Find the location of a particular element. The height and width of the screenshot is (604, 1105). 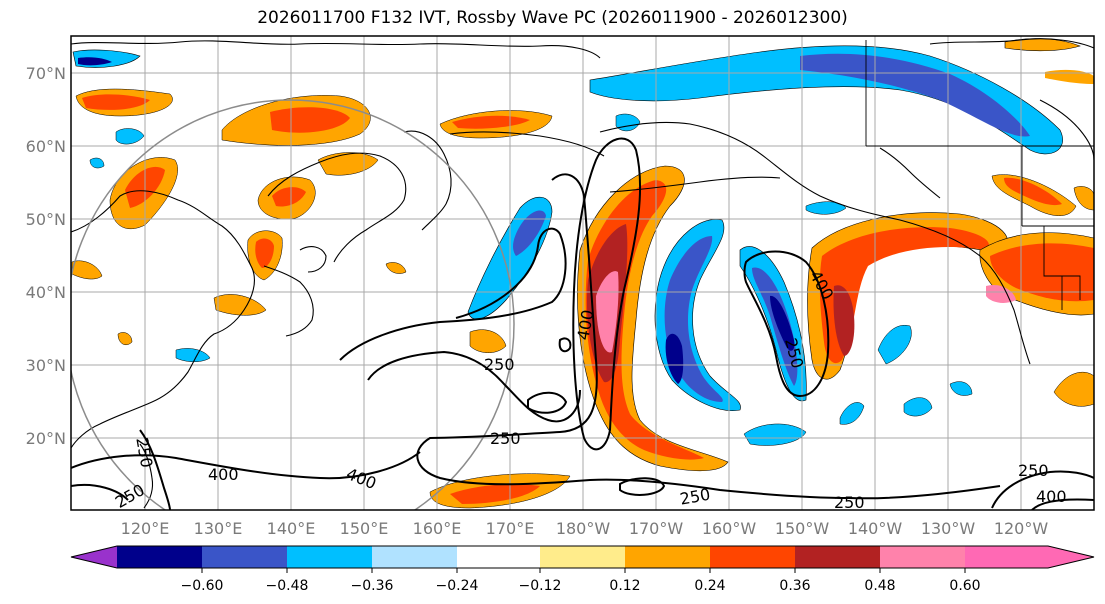

contour-400-jet is located at coordinates (607, 294).